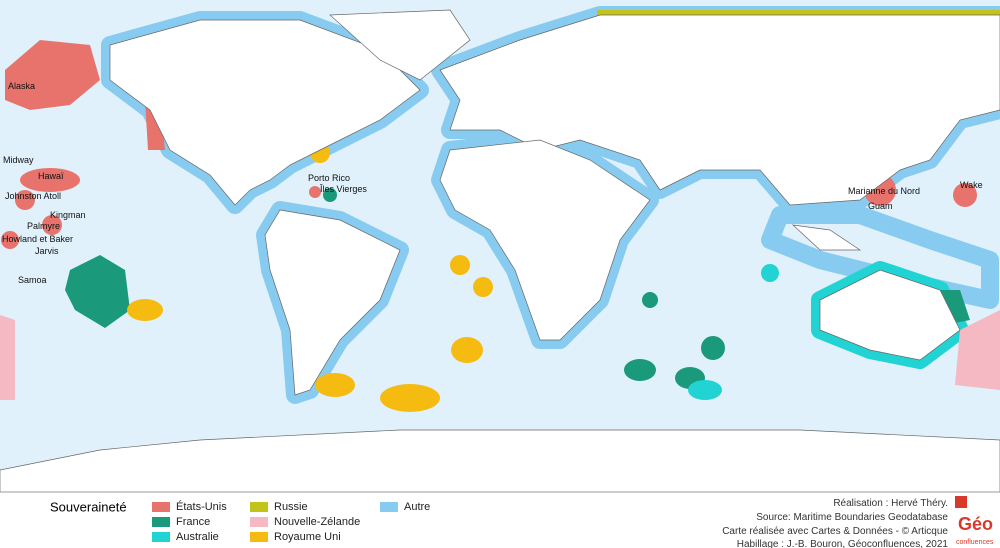  Describe the element at coordinates (21, 86) in the screenshot. I see `place-label: Alaska` at that location.